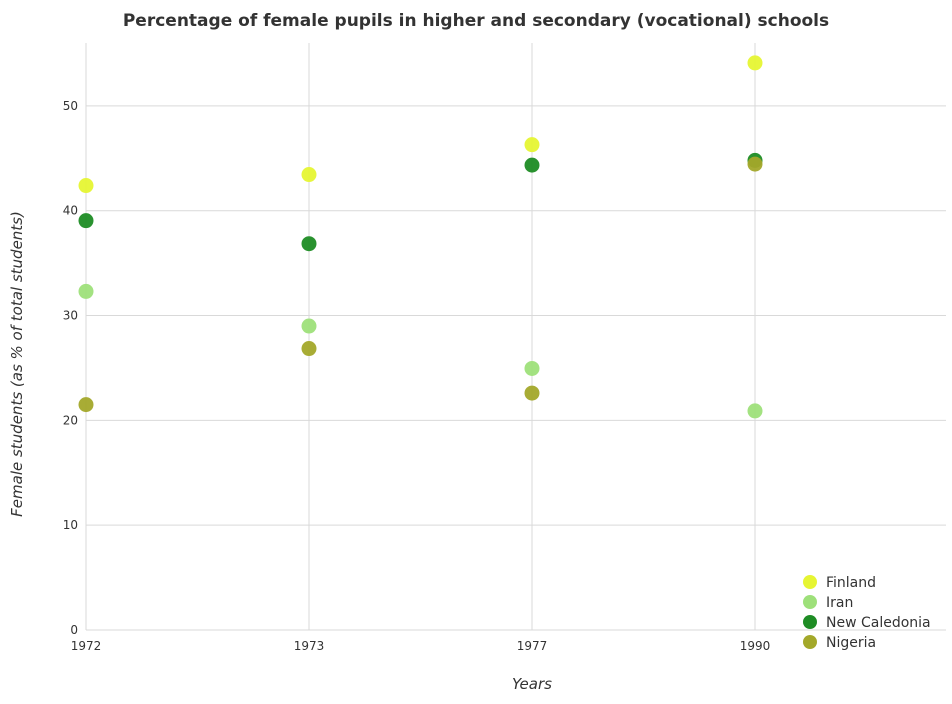 This screenshot has height=704, width=952. I want to click on legend-label-new-caledonia: New Caledonia, so click(878, 623).